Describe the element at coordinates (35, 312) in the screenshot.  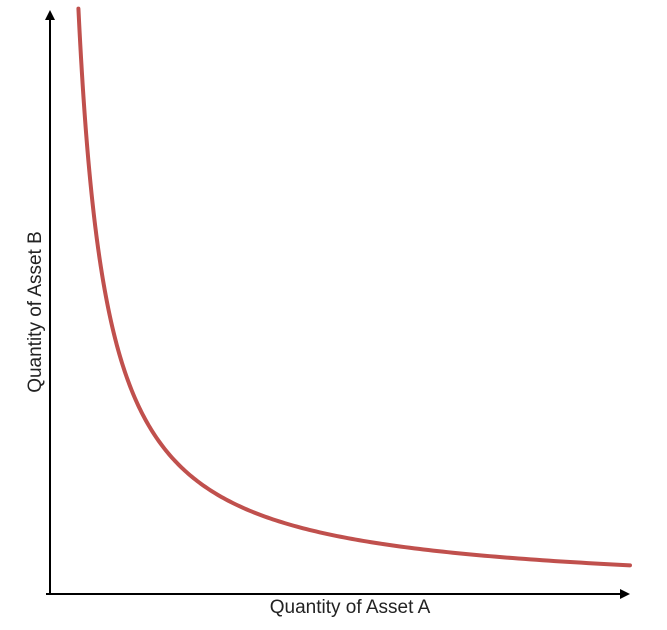
I see `y-axis-label: Quantity of Asset B` at that location.